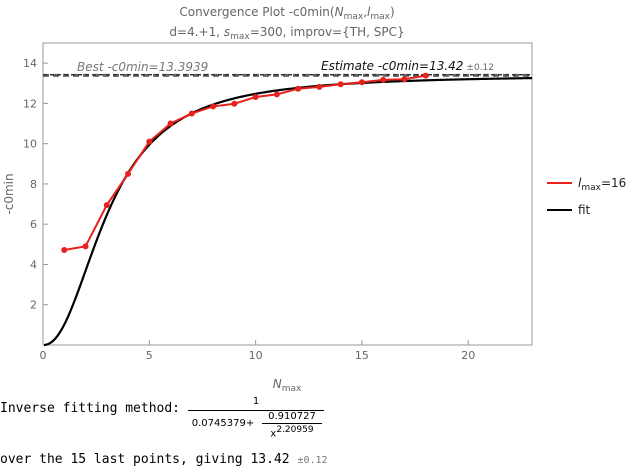 The height and width of the screenshot is (471, 634). What do you see at coordinates (256, 401) in the screenshot?
I see `formula-numerator: 1` at bounding box center [256, 401].